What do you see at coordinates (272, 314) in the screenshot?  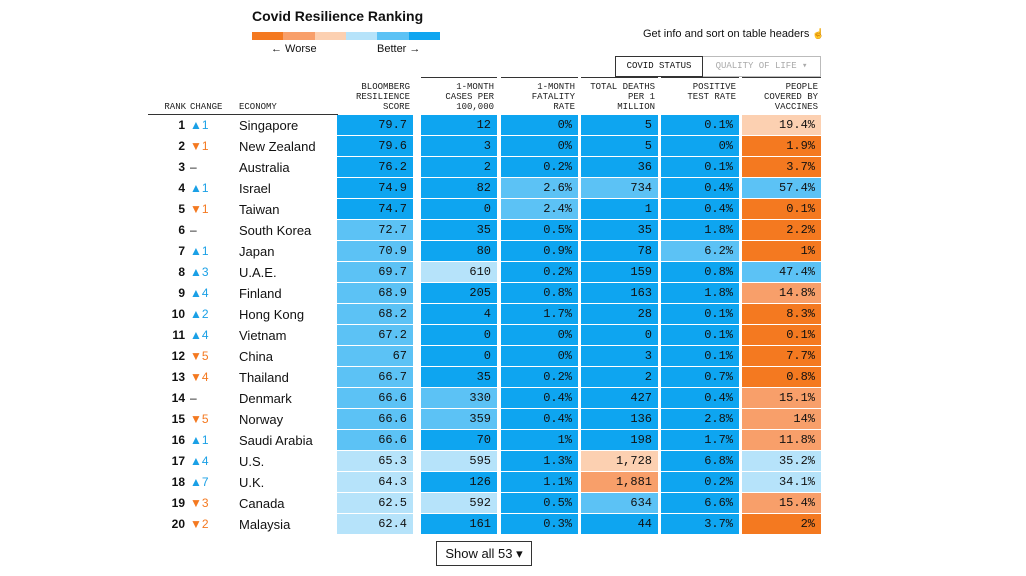 I see `economy: Hong Kong` at bounding box center [272, 314].